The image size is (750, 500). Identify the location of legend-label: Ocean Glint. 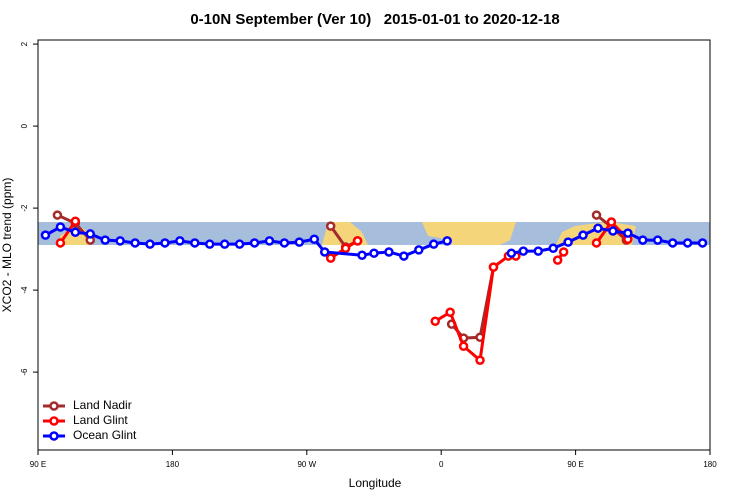
(105, 435).